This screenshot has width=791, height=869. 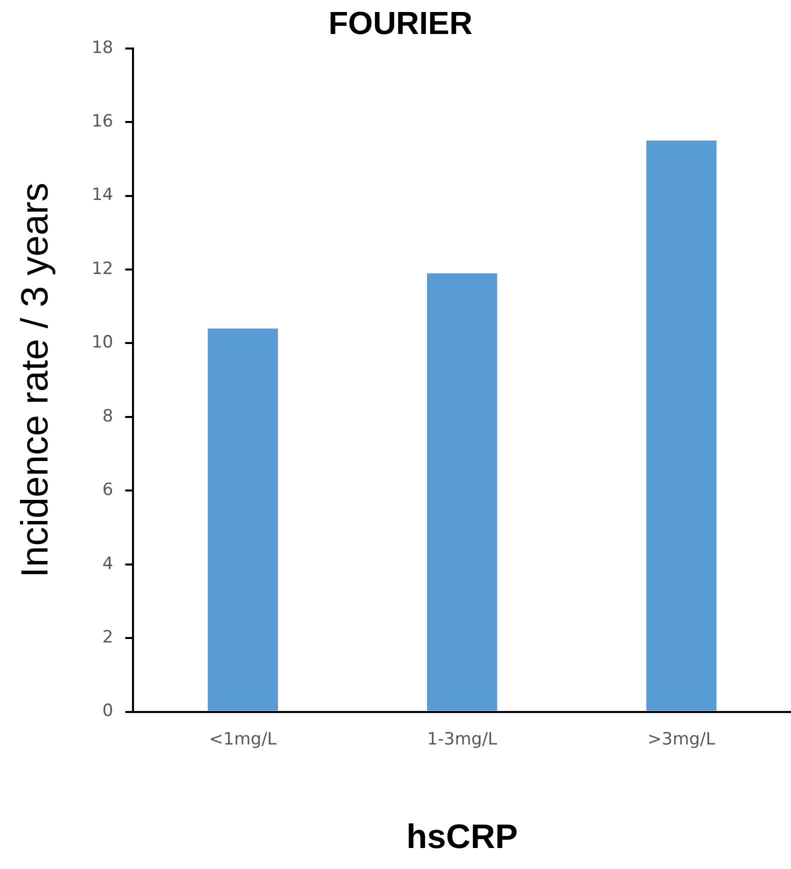 What do you see at coordinates (103, 48) in the screenshot?
I see `y-tick-label: 18` at bounding box center [103, 48].